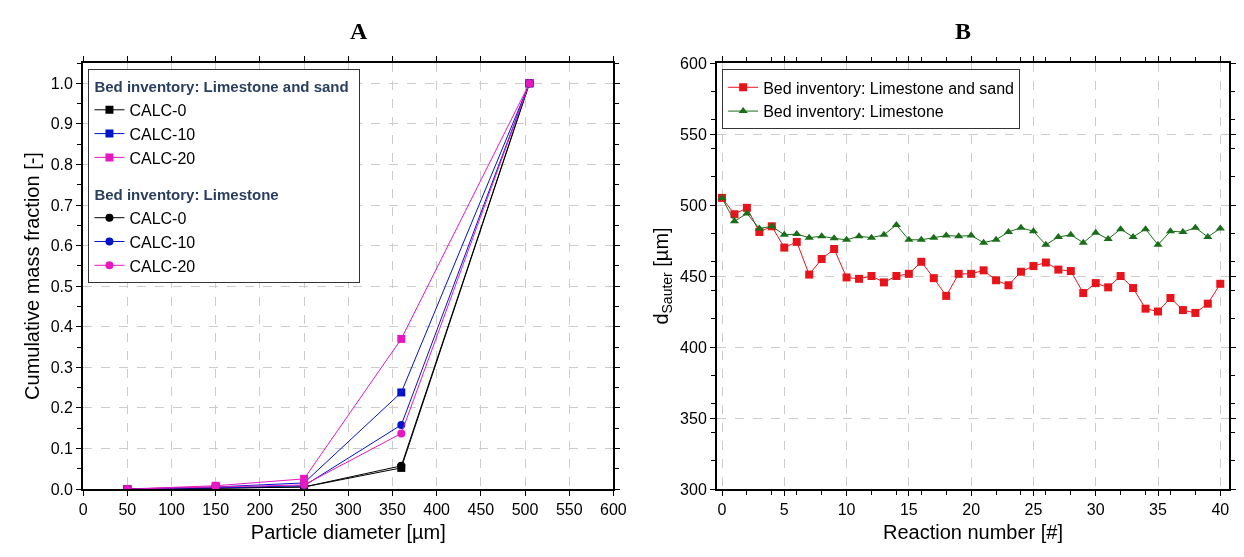 Image resolution: width=1244 pixels, height=557 pixels. What do you see at coordinates (62, 489) in the screenshot?
I see `y-tick-label: 0.0` at bounding box center [62, 489].